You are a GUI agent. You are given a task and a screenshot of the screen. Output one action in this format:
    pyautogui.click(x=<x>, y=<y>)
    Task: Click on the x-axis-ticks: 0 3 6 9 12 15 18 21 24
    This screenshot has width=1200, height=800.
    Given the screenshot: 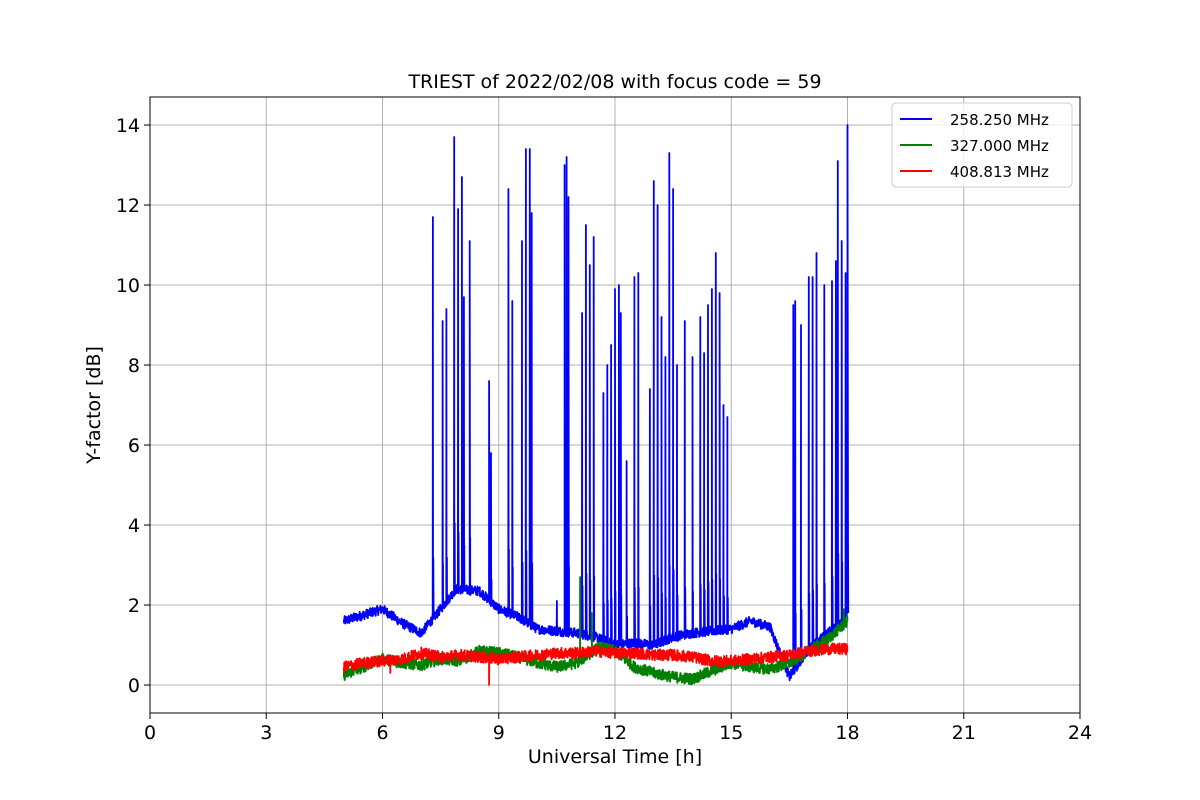 What is the action you would take?
    pyautogui.click(x=618, y=728)
    